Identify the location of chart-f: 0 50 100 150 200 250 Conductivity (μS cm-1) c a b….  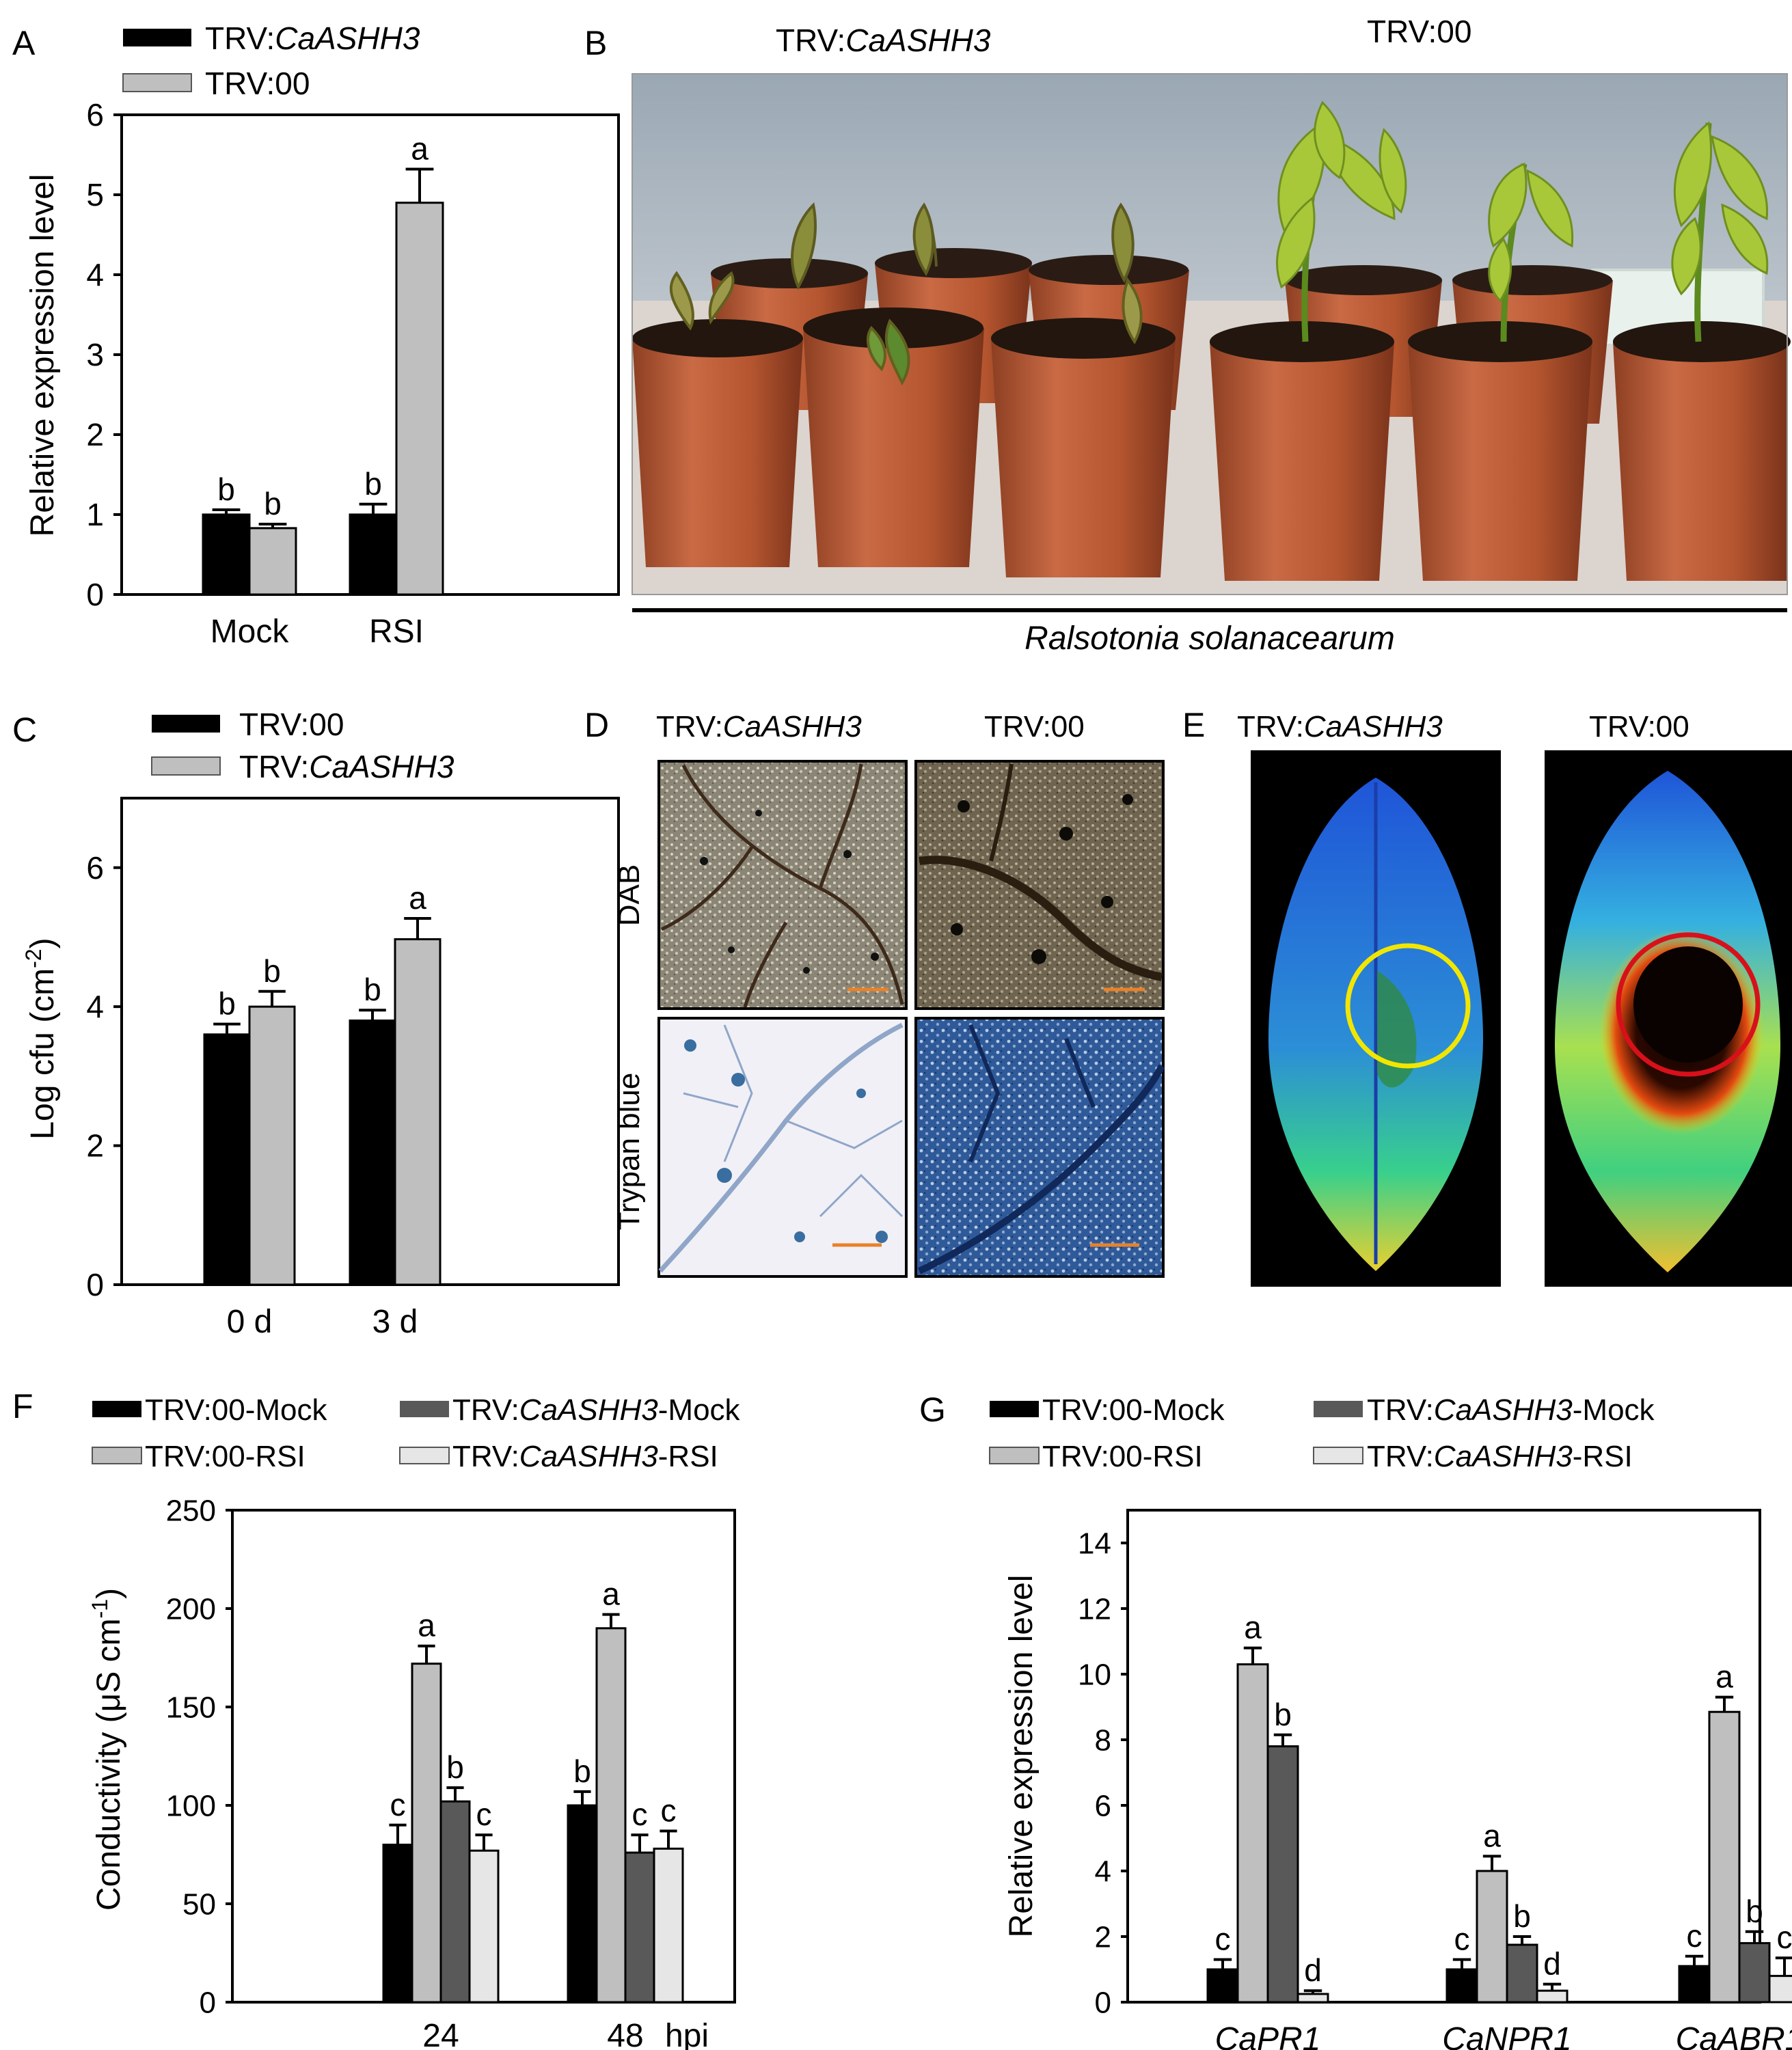
(411, 1772).